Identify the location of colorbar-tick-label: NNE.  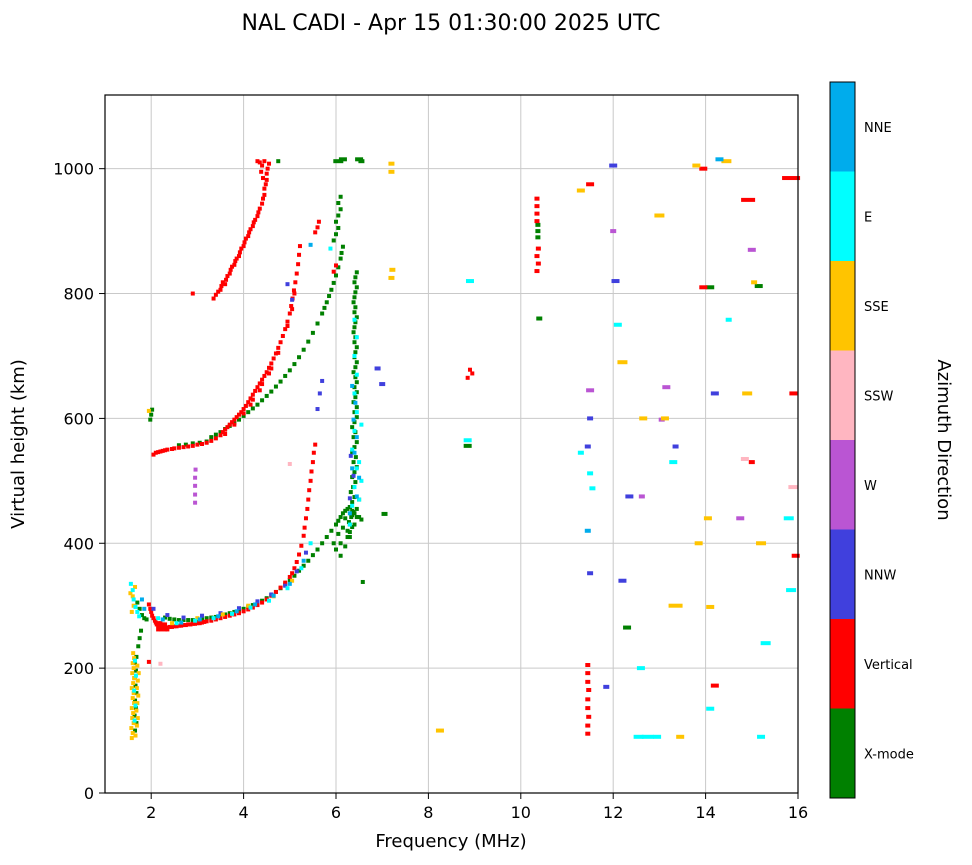
(878, 128).